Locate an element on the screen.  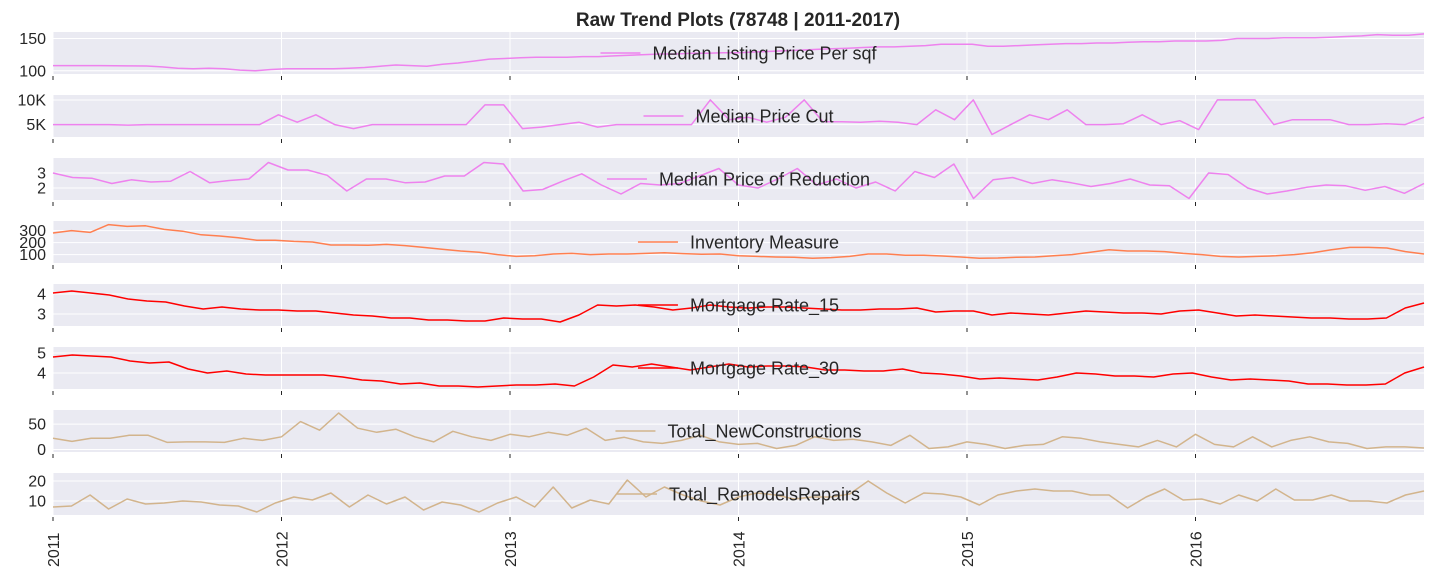
y-tick-label: 2 is located at coordinates (41, 189).